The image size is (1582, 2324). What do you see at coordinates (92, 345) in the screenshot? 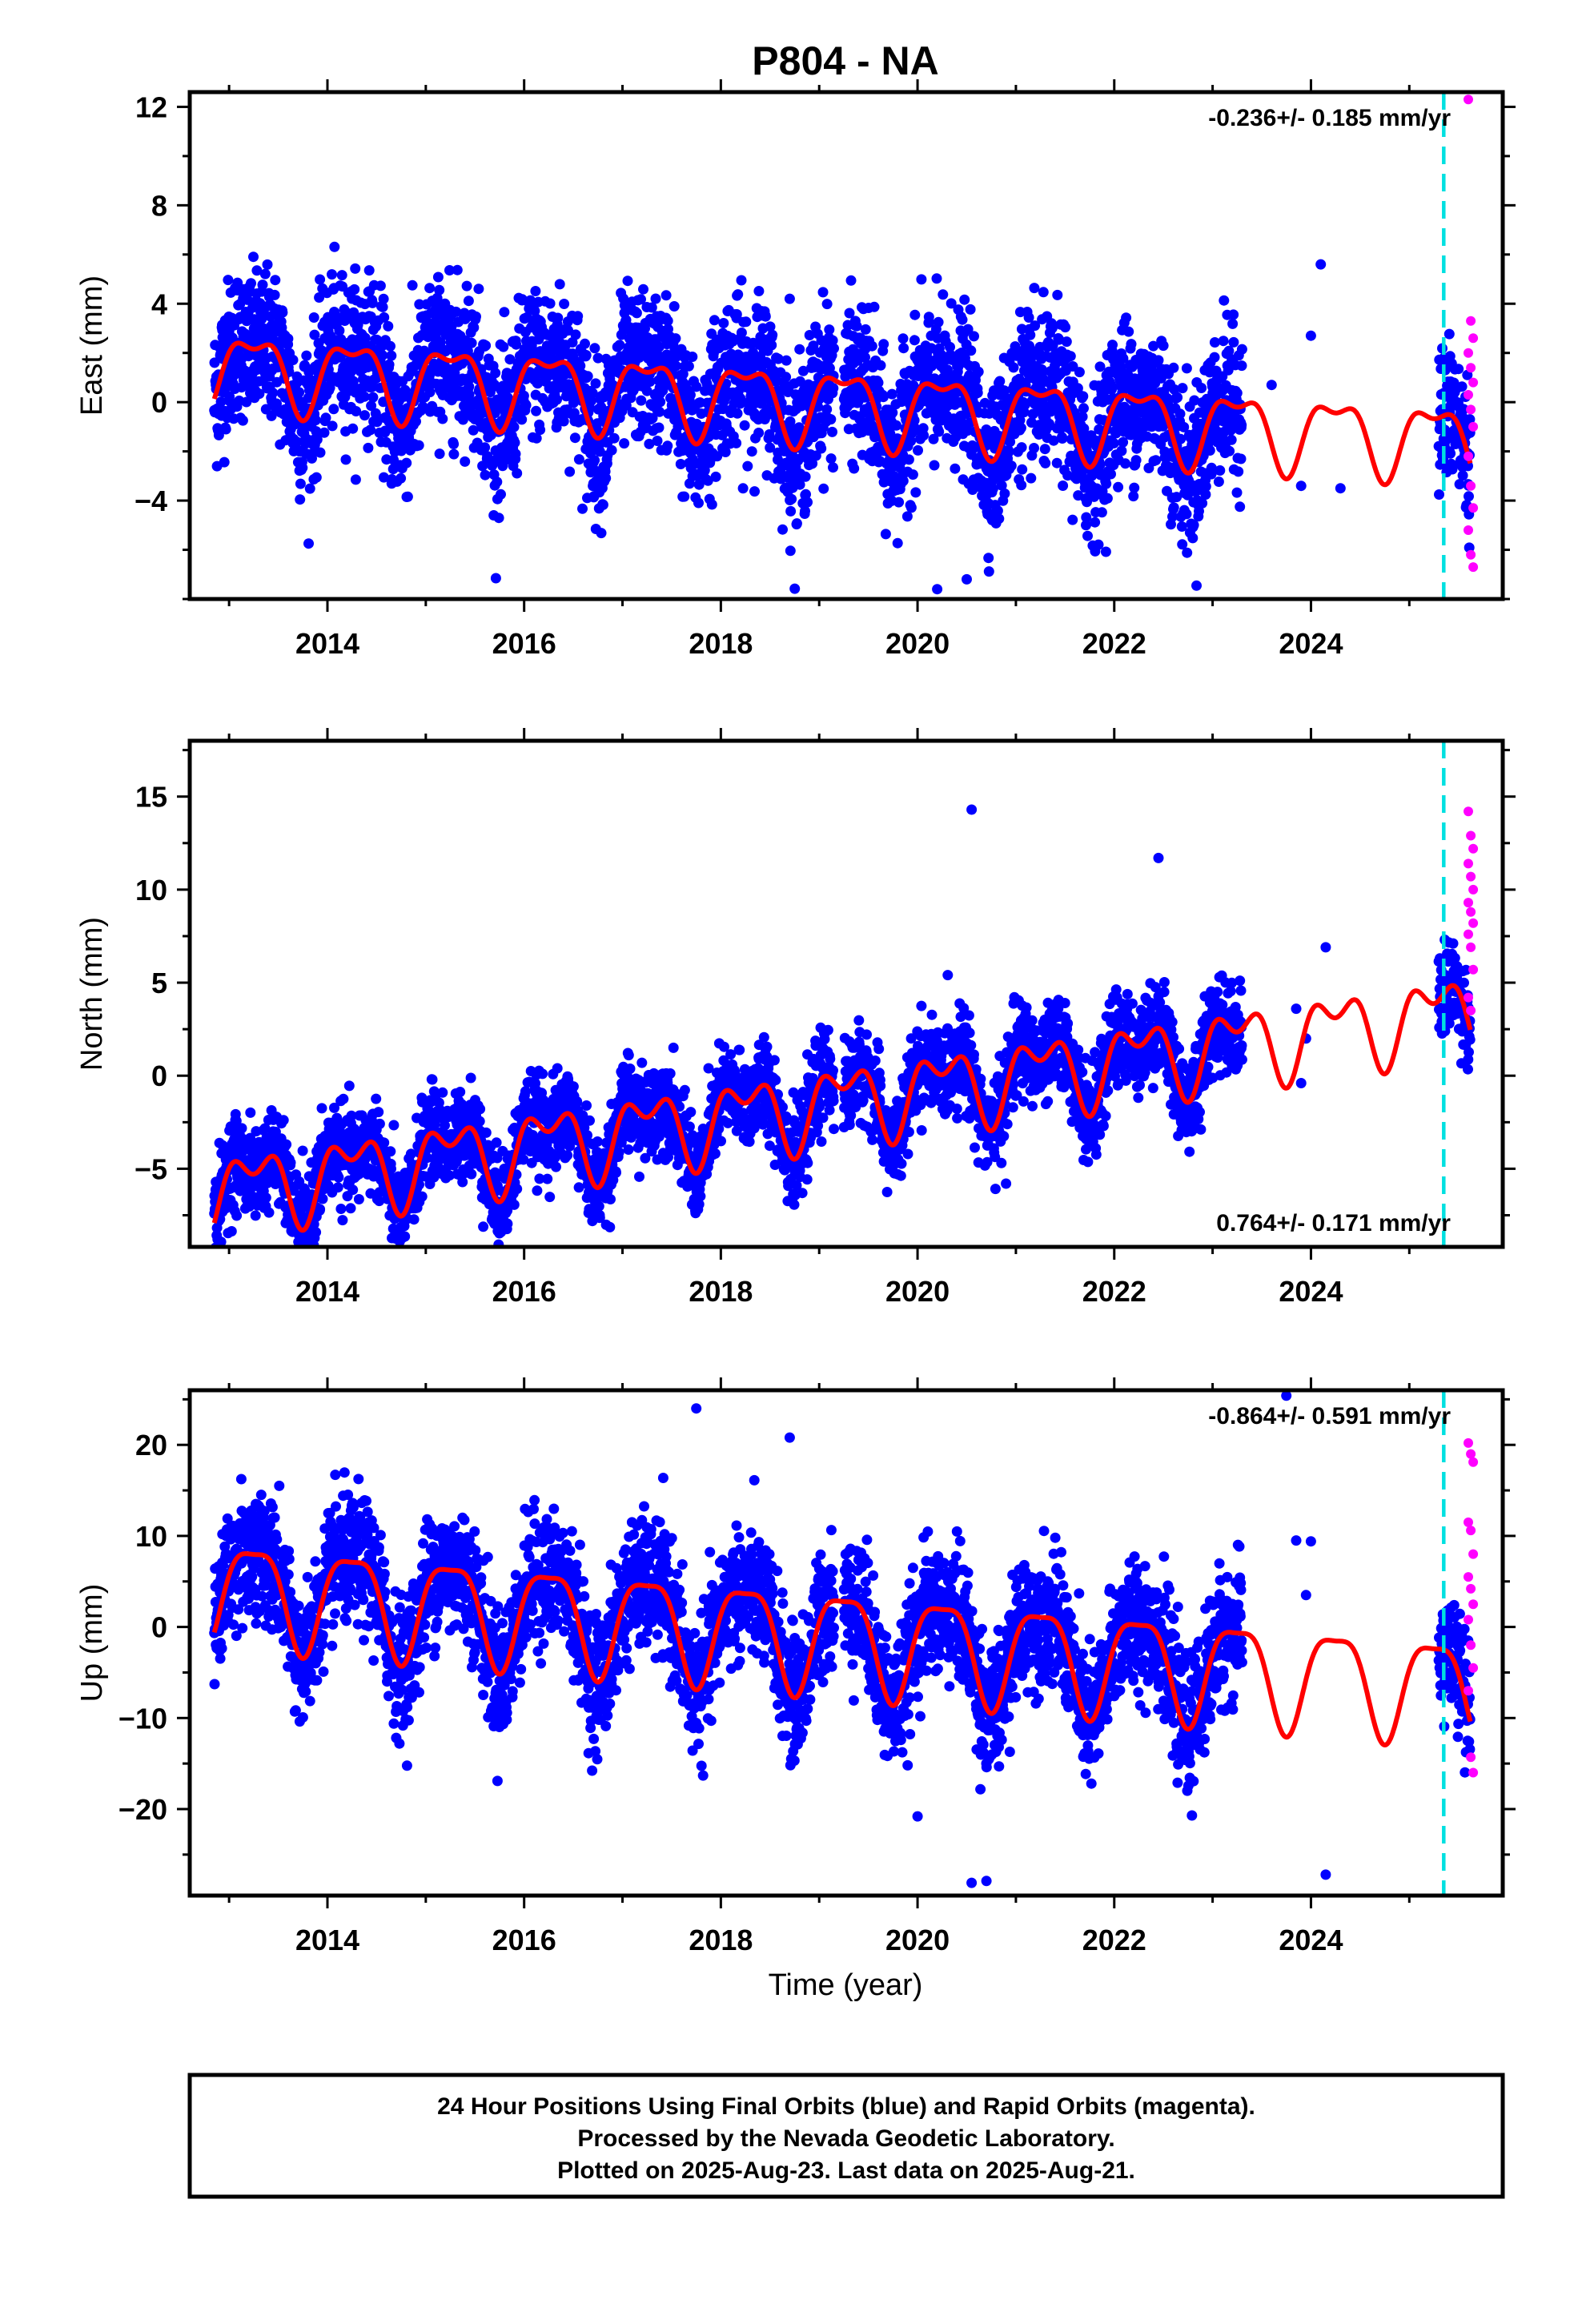
I see `y-axis-label: East (mm)` at bounding box center [92, 345].